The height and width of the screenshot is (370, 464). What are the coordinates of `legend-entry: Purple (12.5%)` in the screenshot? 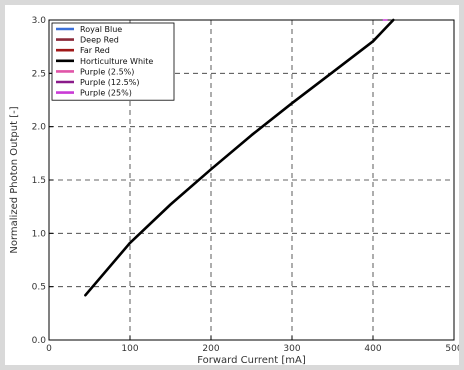 It's located at (109, 82).